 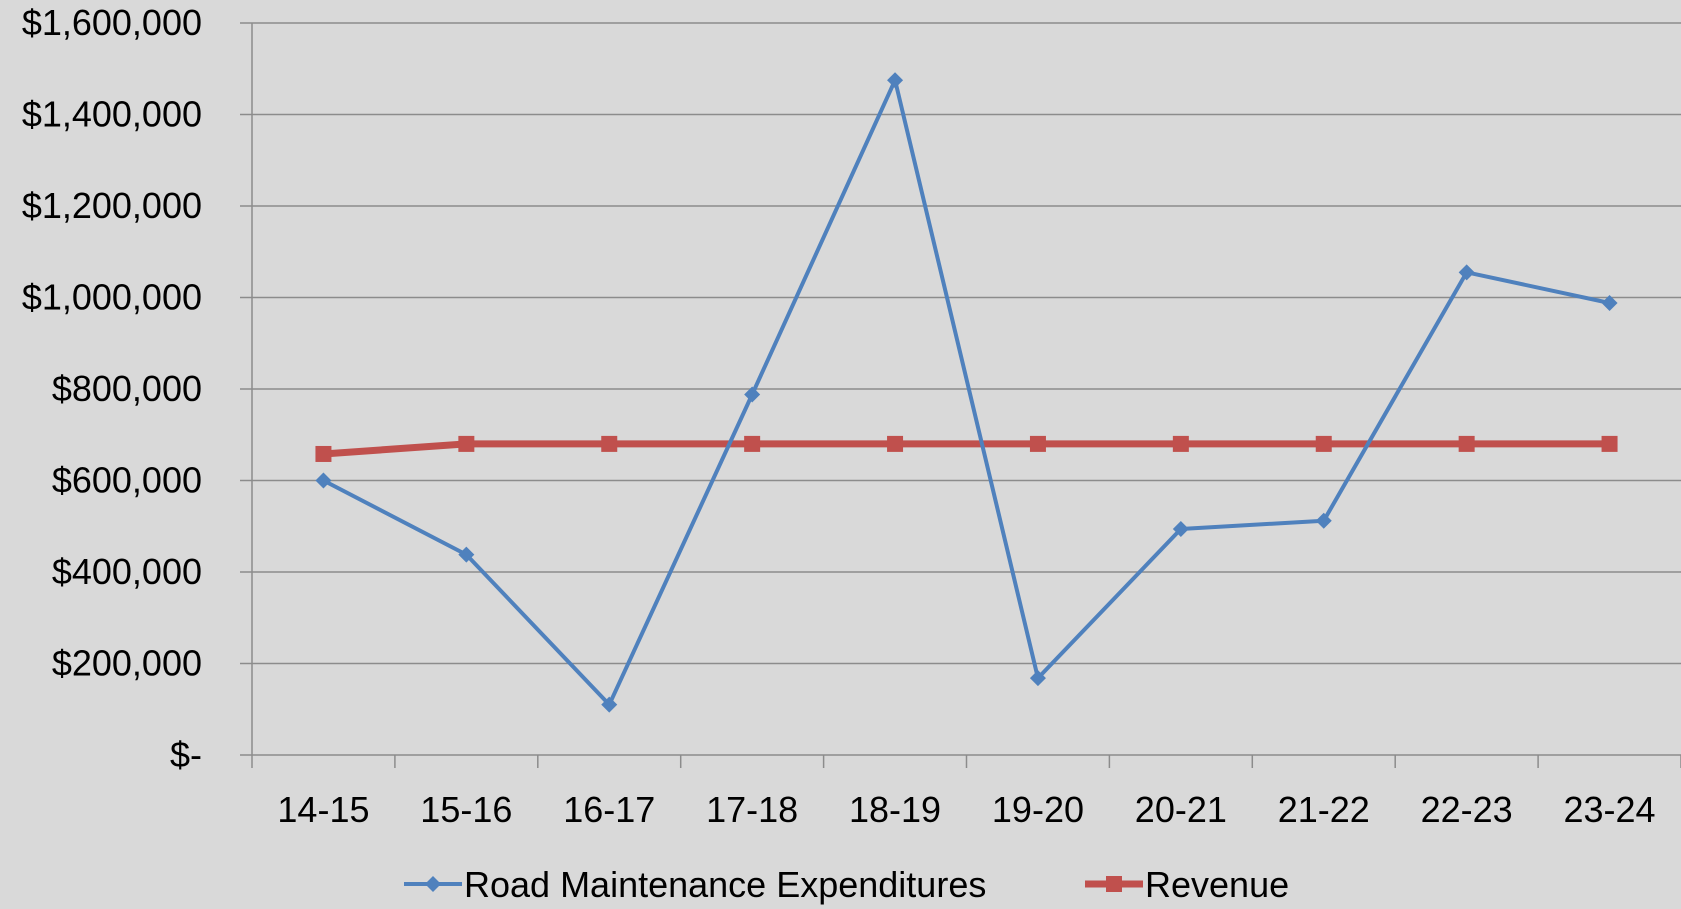 I want to click on legend: Road Maintenance Expenditures Revenue, so click(x=846, y=884).